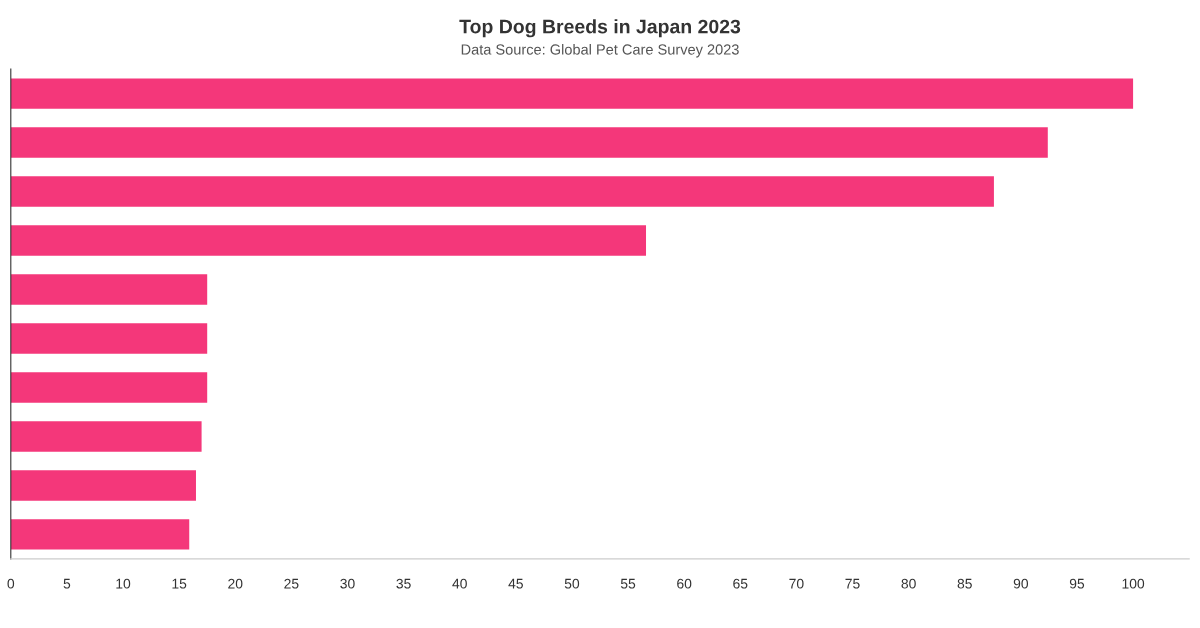 This screenshot has width=1200, height=628. I want to click on x-tick-label: 25, so click(291, 583).